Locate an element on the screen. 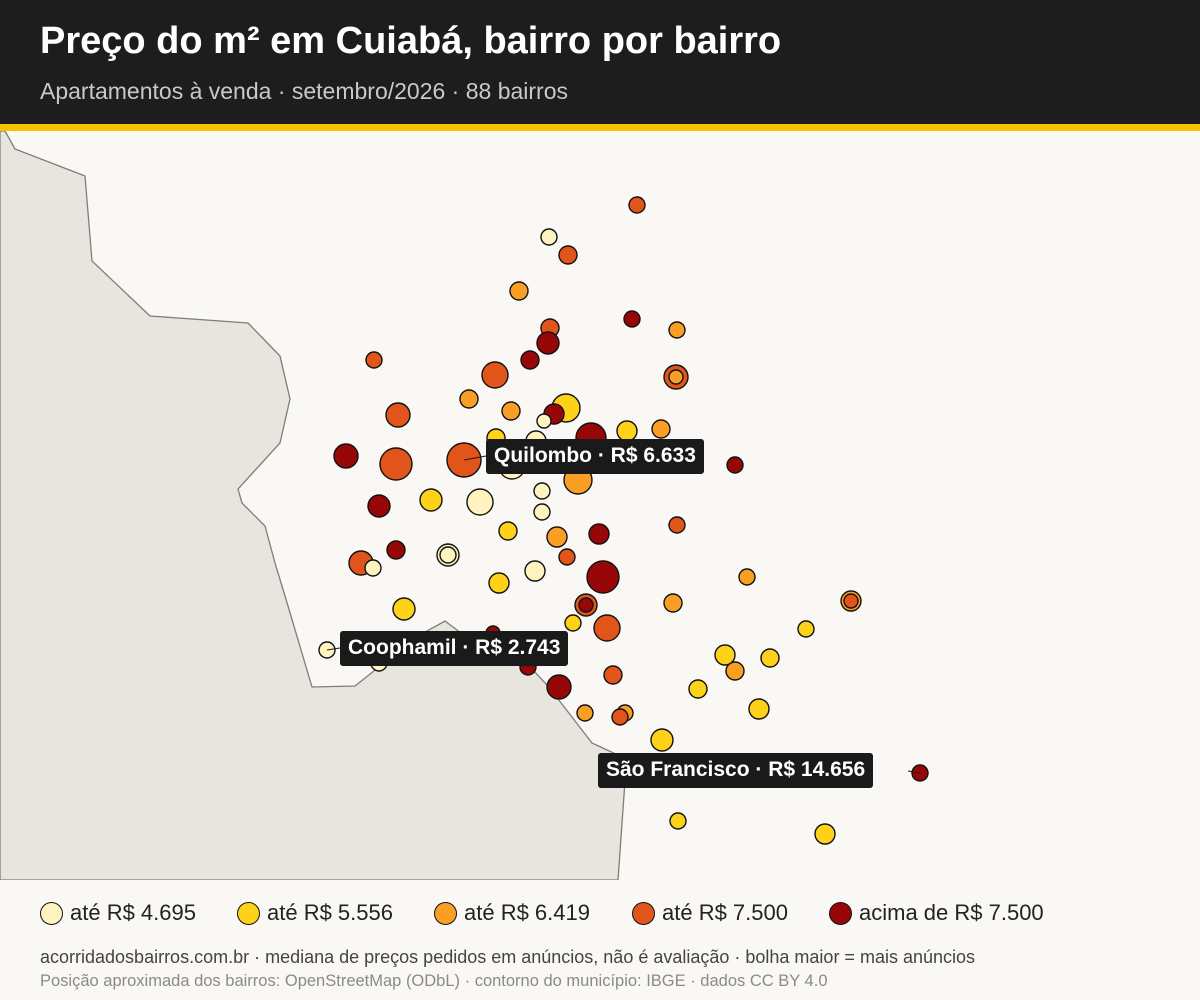  legend-item-tier-4: até R$ 7.500 is located at coordinates (710, 913).